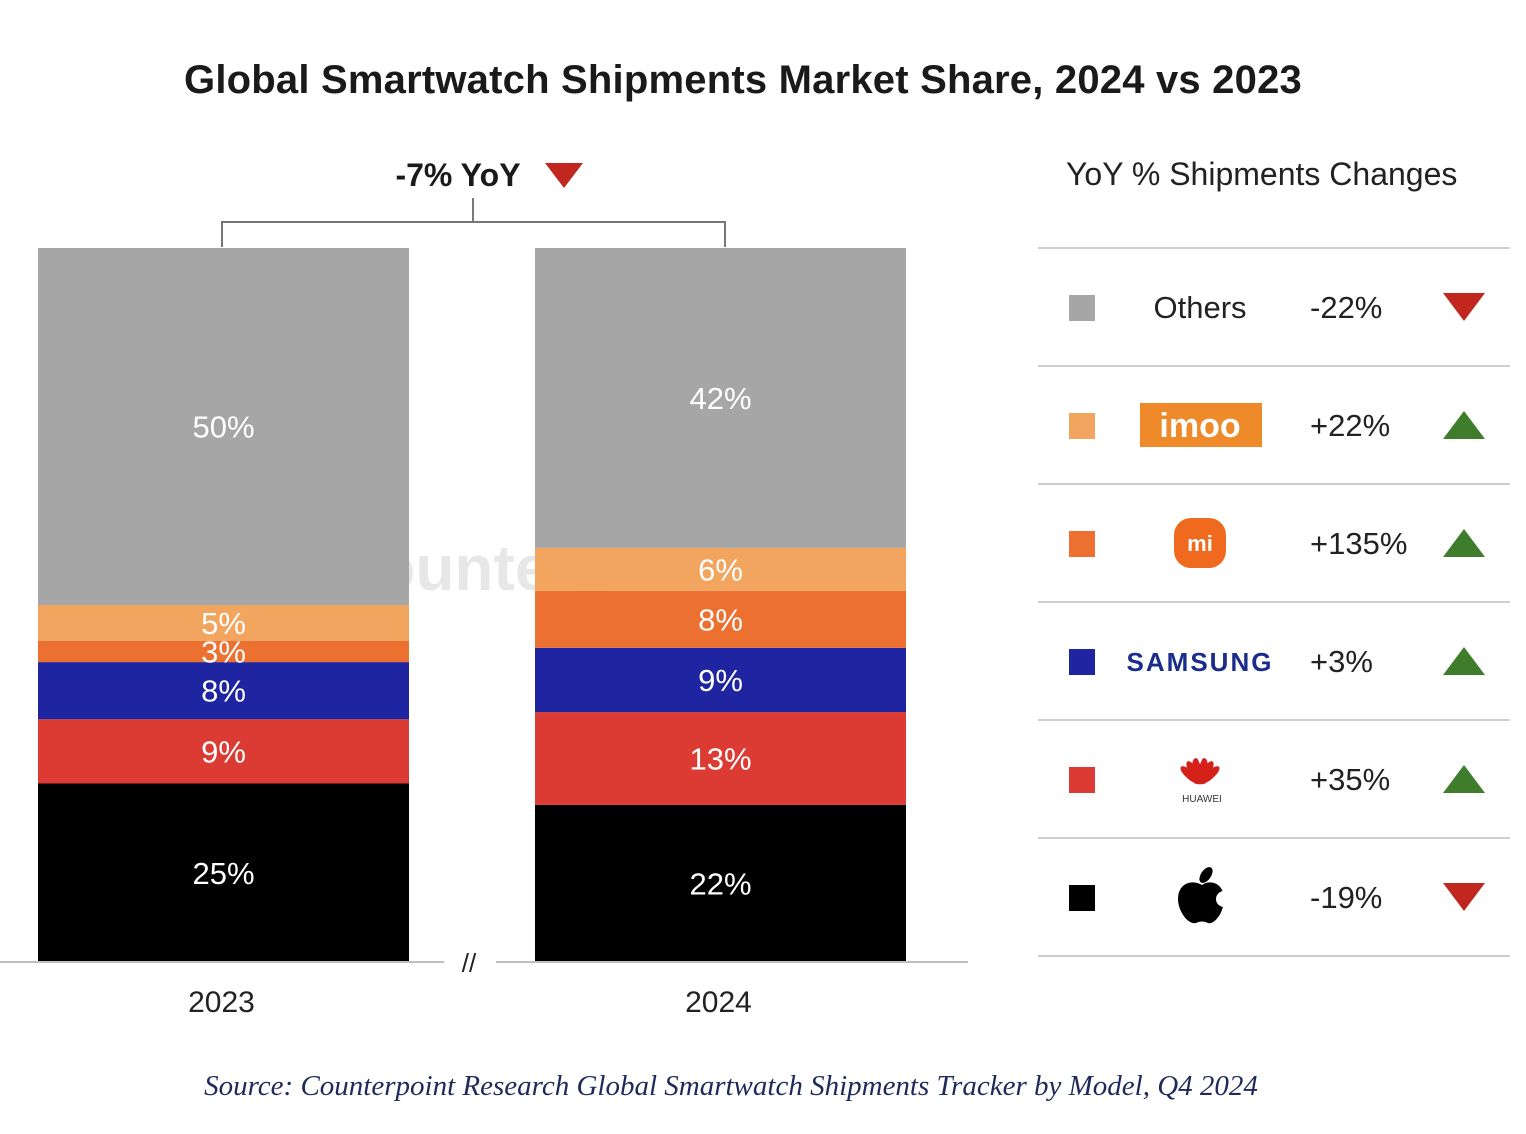 Image resolution: width=1526 pixels, height=1134 pixels. Describe the element at coordinates (1201, 781) in the screenshot. I see `huawei-logo: HUAWEI` at that location.